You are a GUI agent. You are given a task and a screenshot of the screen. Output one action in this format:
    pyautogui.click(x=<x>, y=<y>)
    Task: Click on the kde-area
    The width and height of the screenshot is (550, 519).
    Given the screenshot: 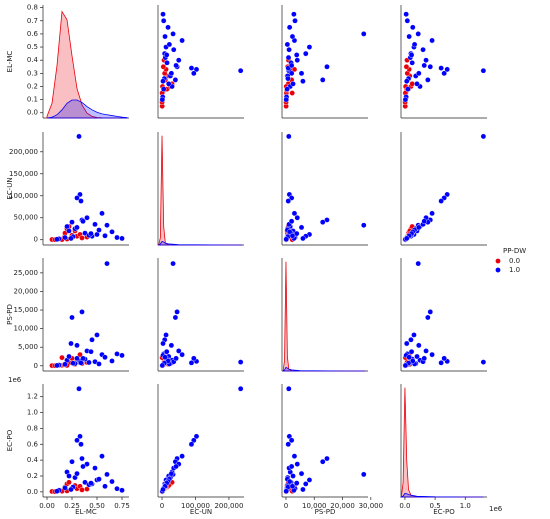 What is the action you would take?
    pyautogui.click(x=86, y=64)
    